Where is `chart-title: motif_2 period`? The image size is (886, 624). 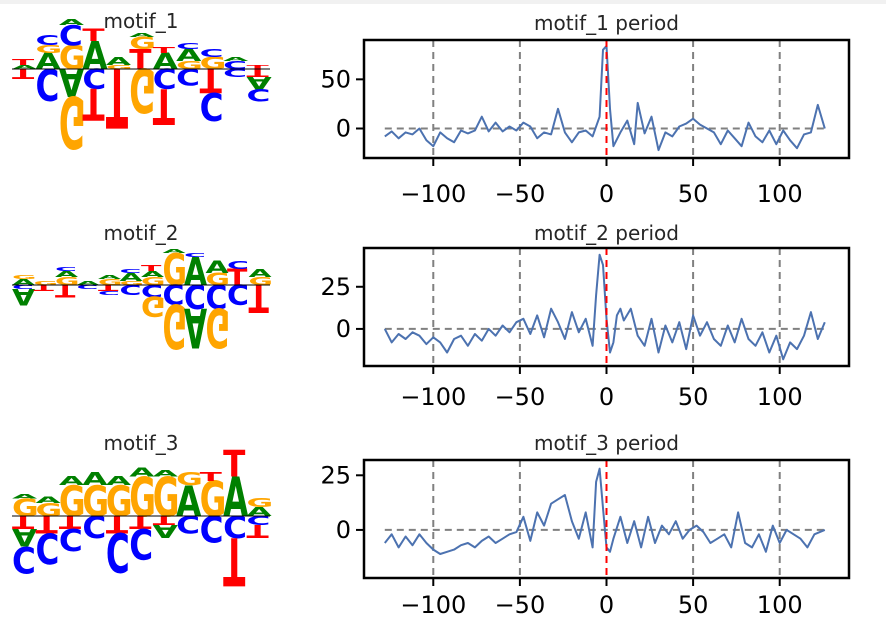
chart-title: motif_2 period is located at coordinates (606, 233).